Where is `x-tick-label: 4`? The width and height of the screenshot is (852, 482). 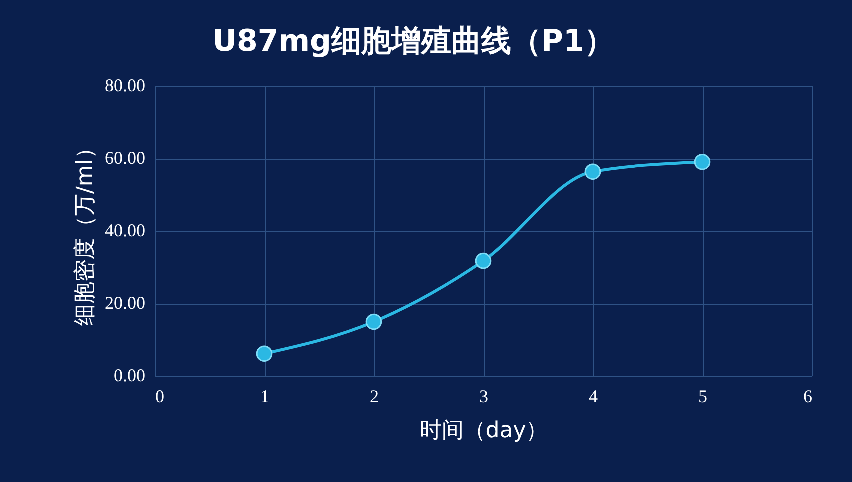 x-tick-label: 4 is located at coordinates (593, 396).